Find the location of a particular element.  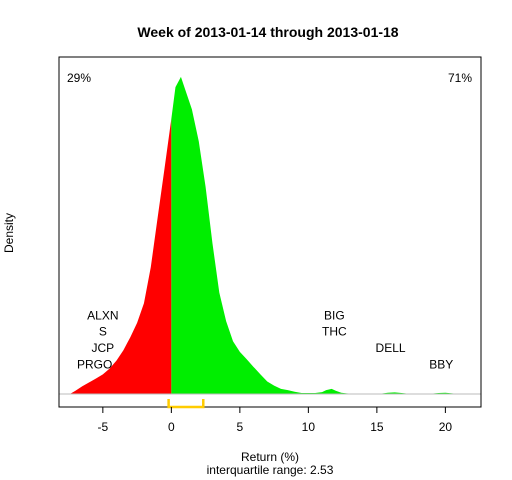

ticker-label: JCP is located at coordinates (103, 348).